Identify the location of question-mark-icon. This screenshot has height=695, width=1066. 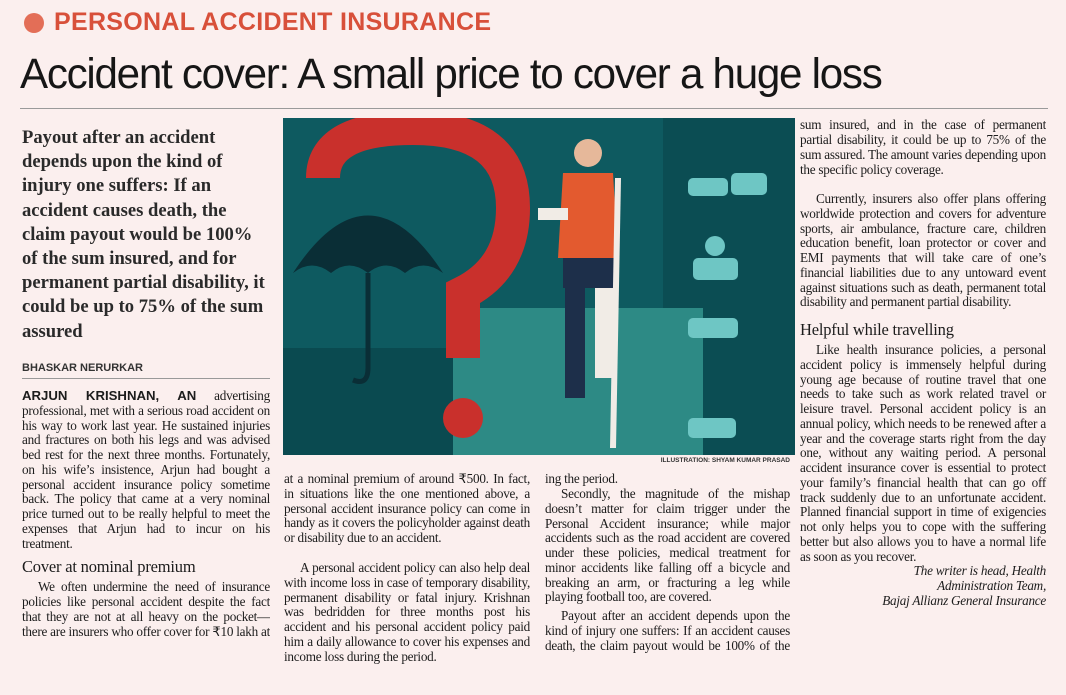
(418, 278).